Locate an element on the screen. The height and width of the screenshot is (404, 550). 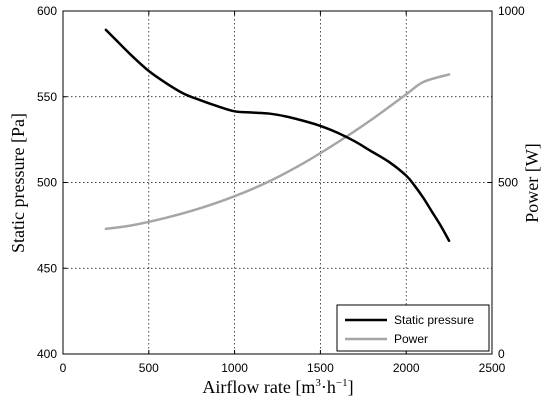
y-right-tick-label: 1000 is located at coordinates (511, 11).